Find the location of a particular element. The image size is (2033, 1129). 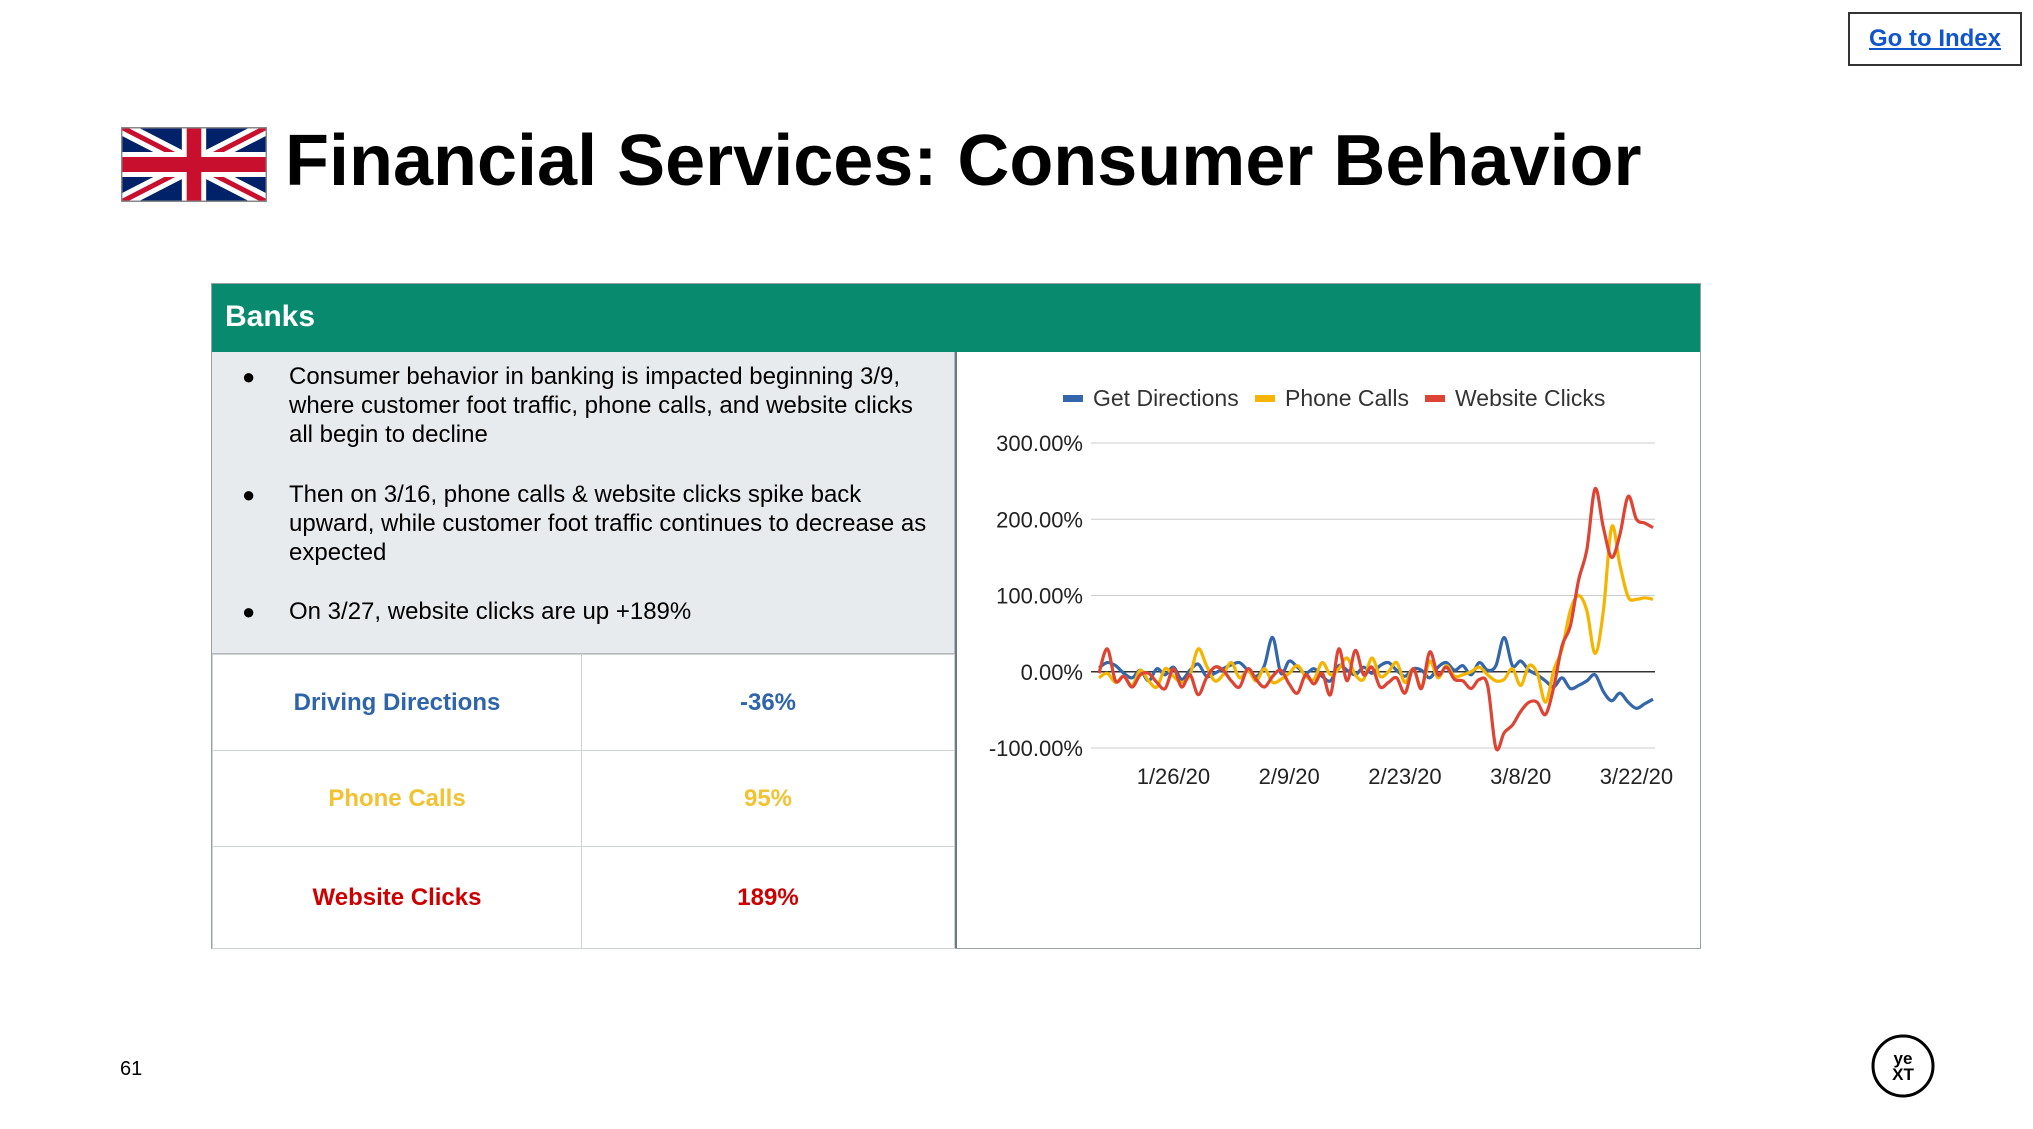

series-line-website-clicks is located at coordinates (1375, 619).